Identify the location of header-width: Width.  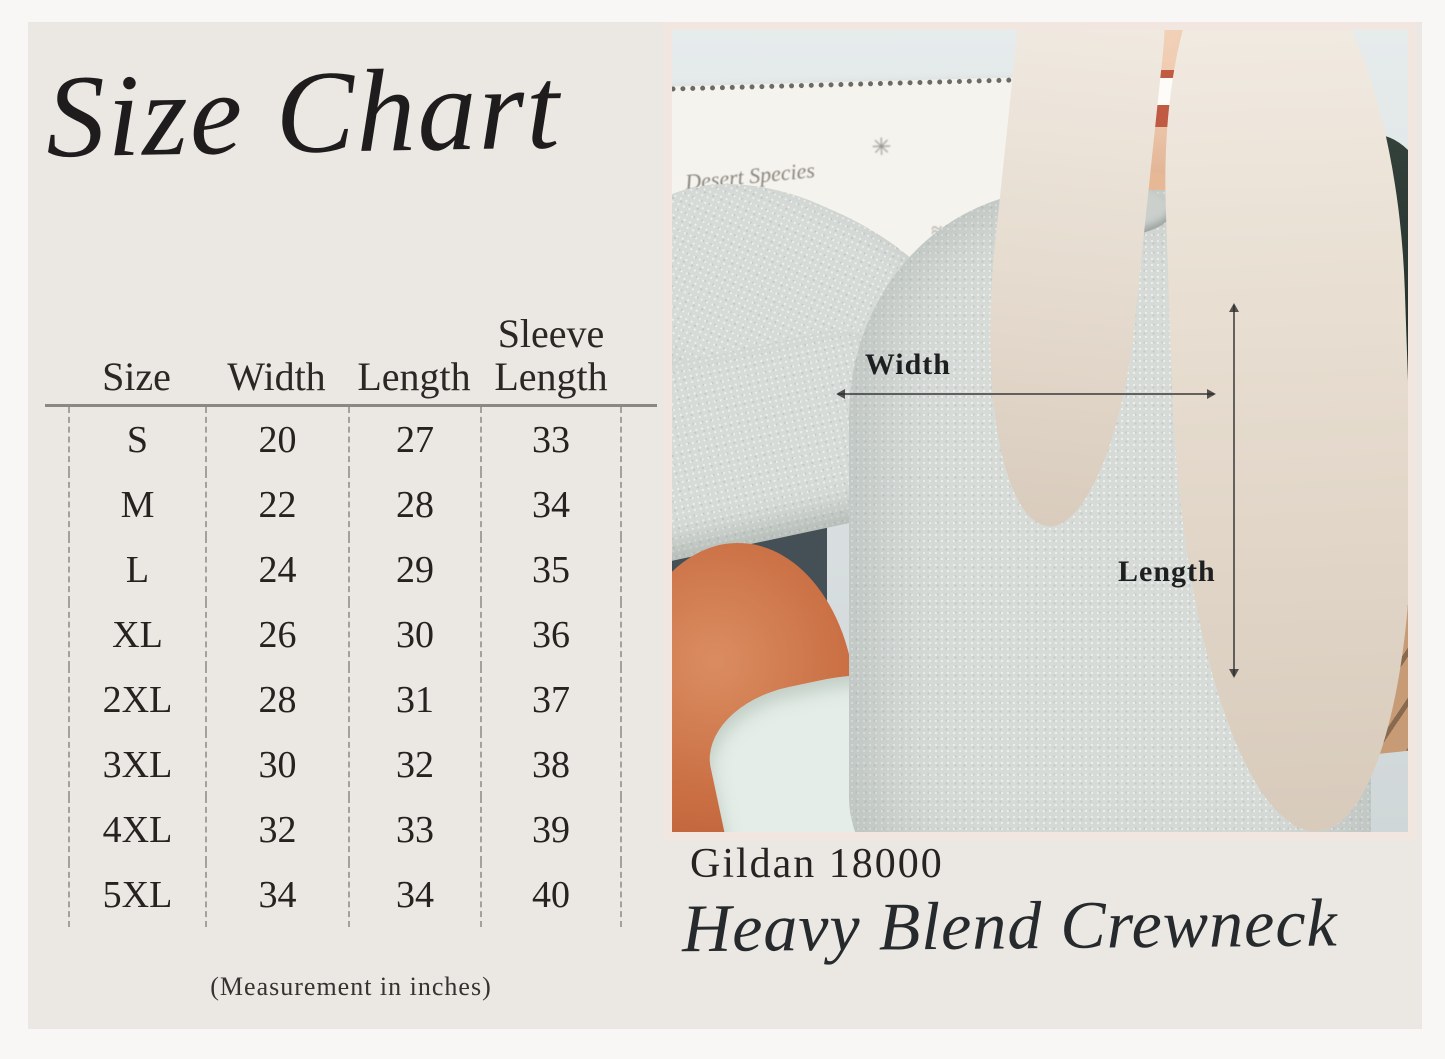
(276, 376).